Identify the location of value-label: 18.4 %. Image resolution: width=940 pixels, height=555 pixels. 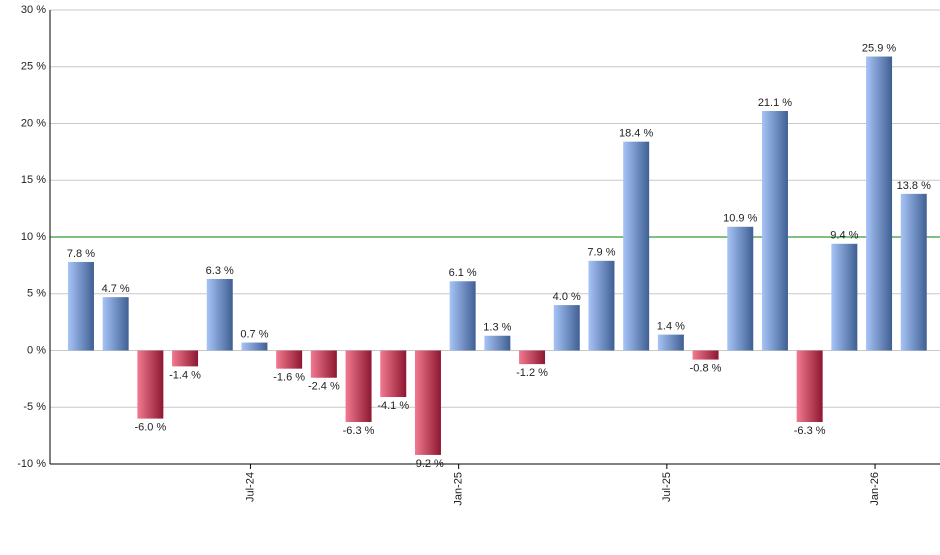
(636, 134).